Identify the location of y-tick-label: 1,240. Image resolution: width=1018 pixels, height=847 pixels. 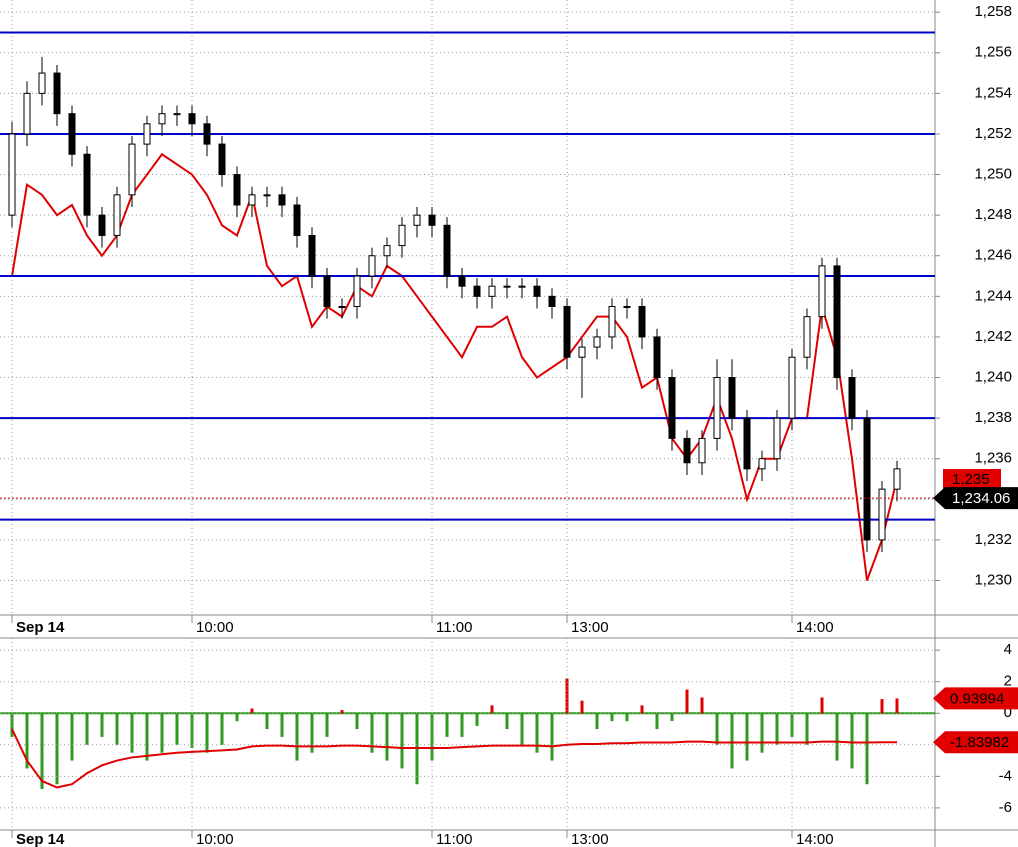
(993, 376).